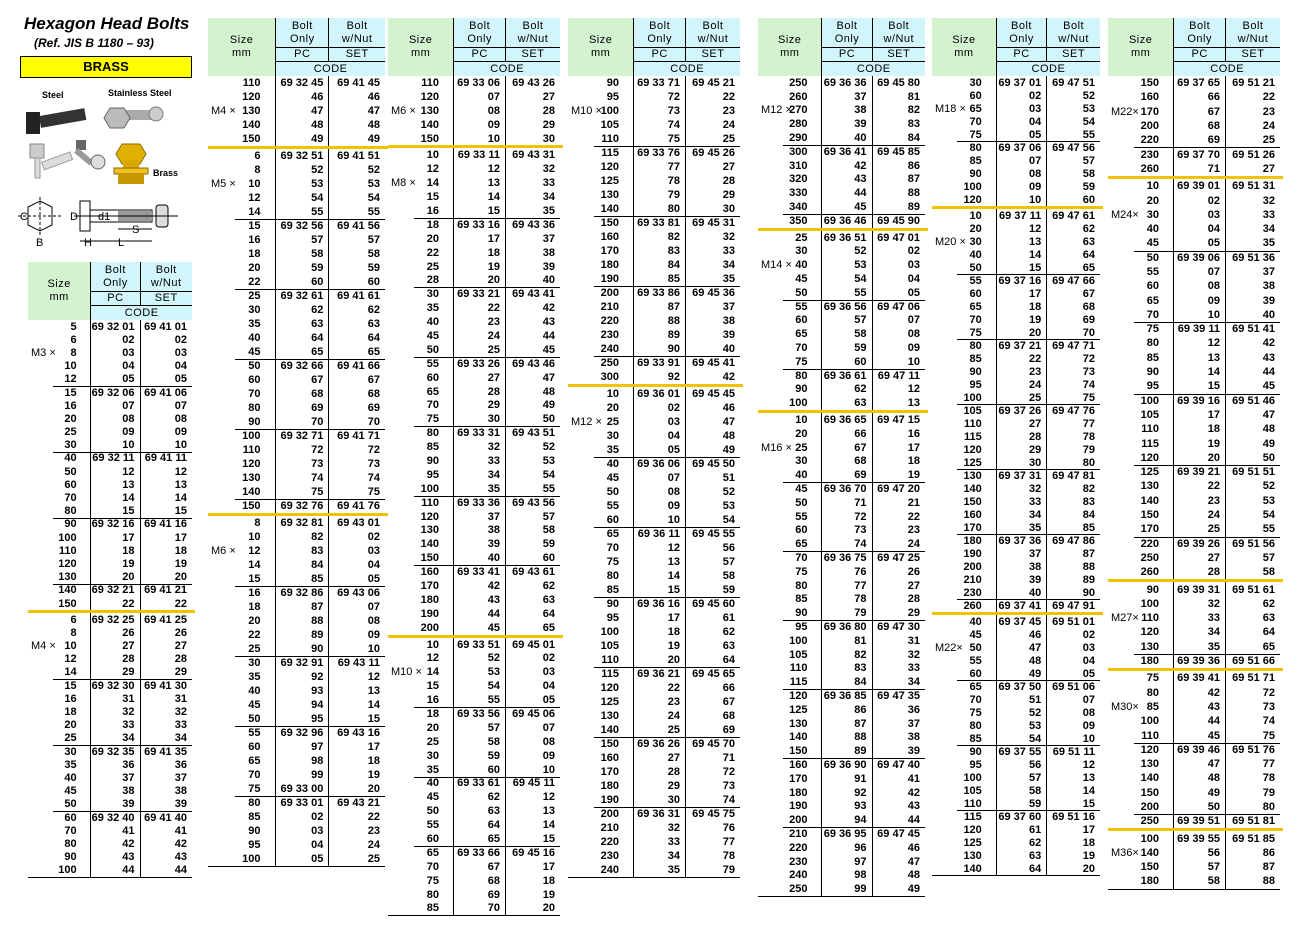  I want to click on table-row: 18 32 32, so click(110, 712).